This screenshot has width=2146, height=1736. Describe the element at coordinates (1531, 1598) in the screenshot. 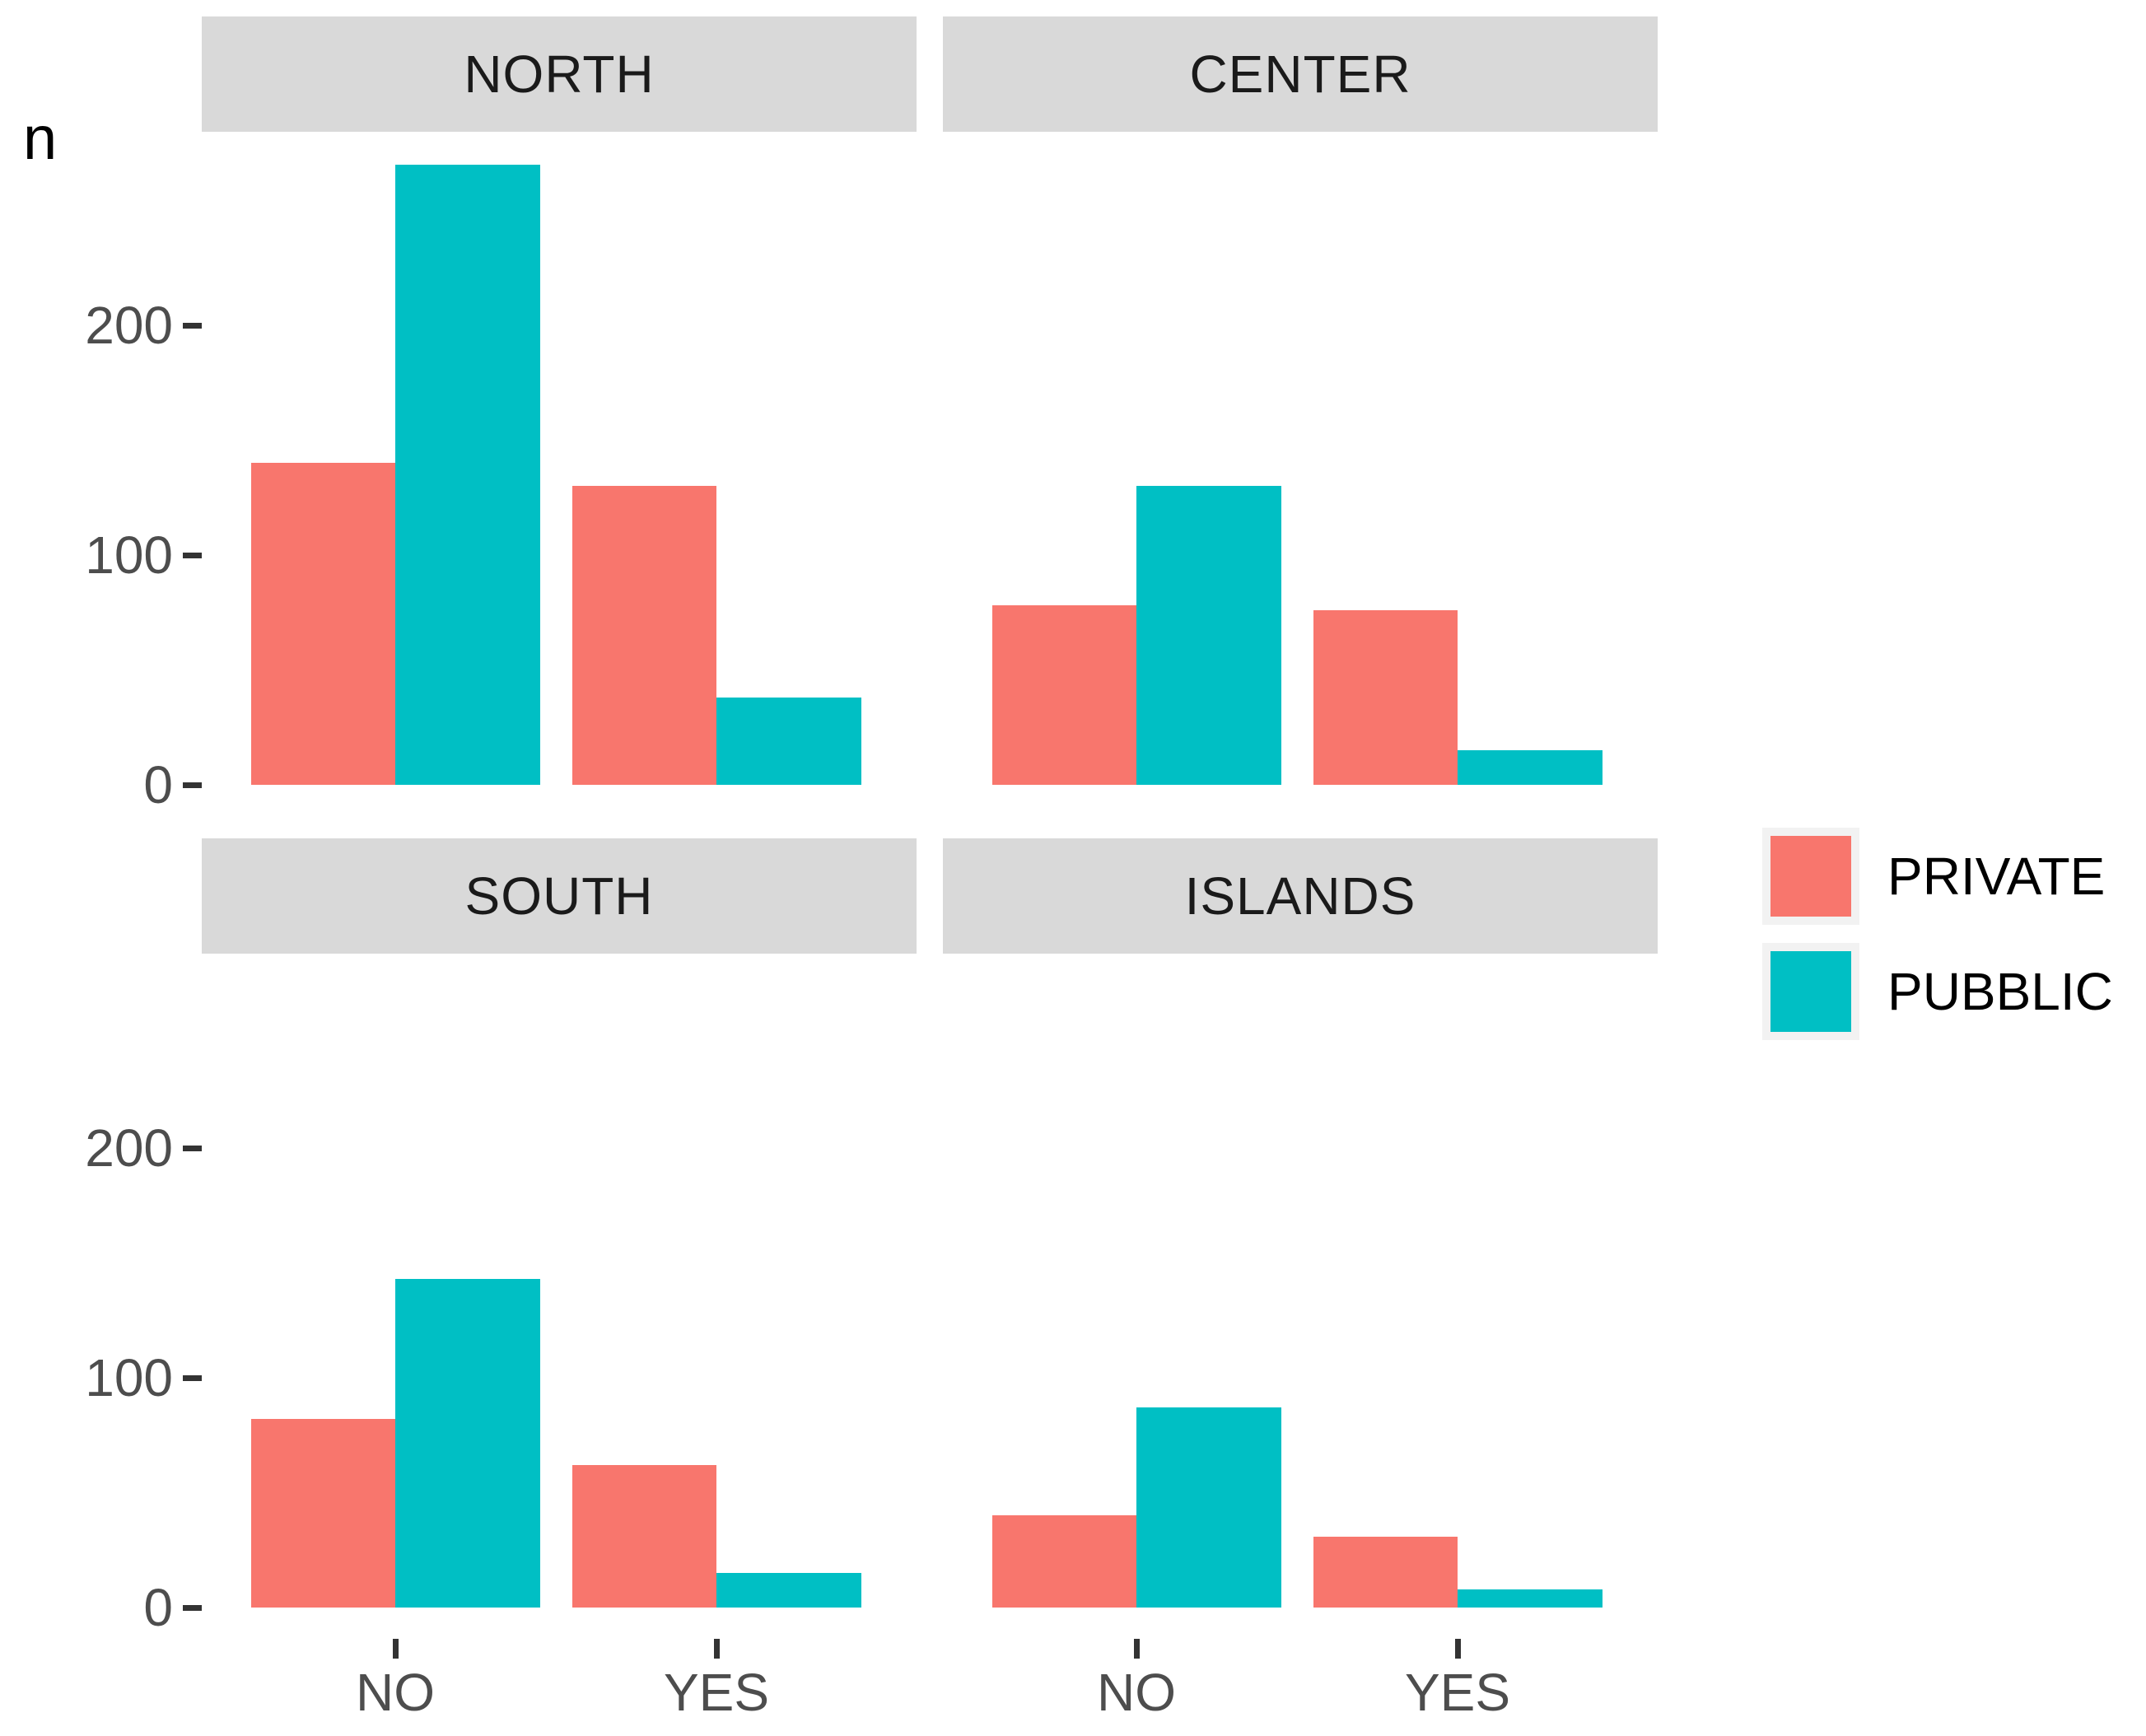

I see `bar-islands-yes-pubblic` at that location.